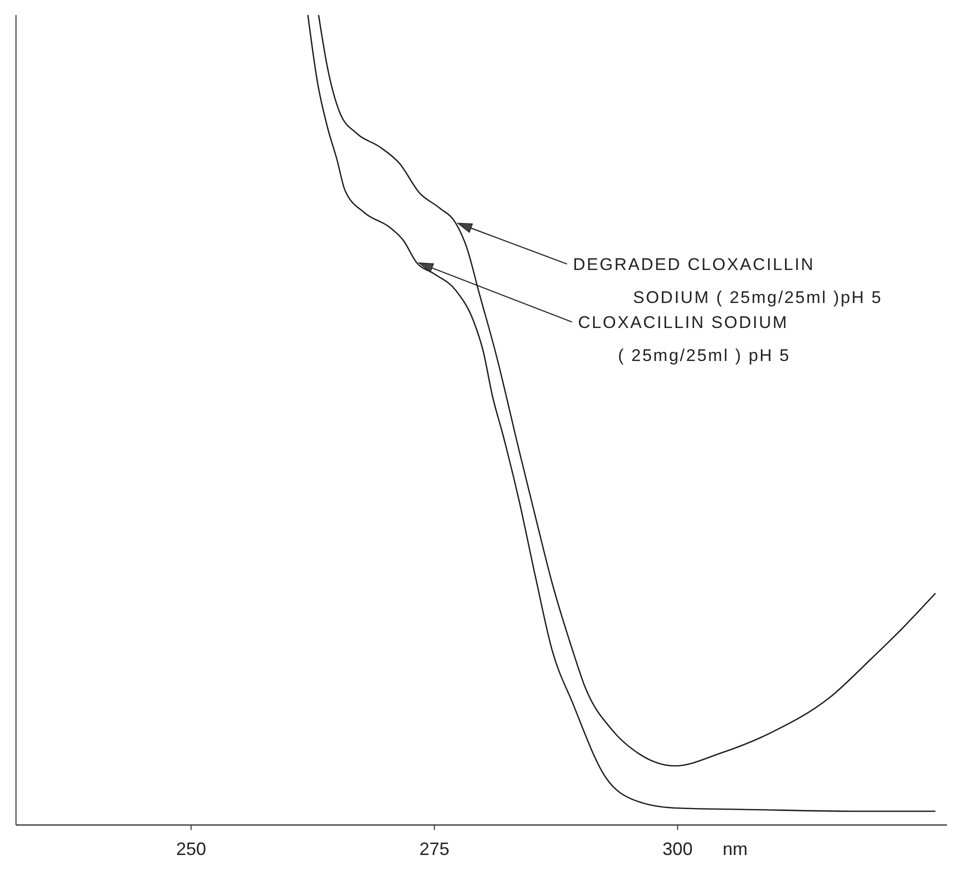 The height and width of the screenshot is (894, 955). What do you see at coordinates (684, 339) in the screenshot?
I see `annotation: CLOXACILLIN SODIUM ( 25mg/25ml ) pH 5` at bounding box center [684, 339].